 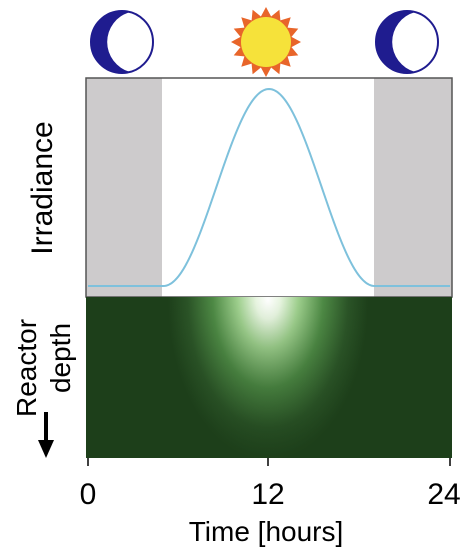 What do you see at coordinates (42, 187) in the screenshot?
I see `irradiance-ylabel: Irradiance` at bounding box center [42, 187].